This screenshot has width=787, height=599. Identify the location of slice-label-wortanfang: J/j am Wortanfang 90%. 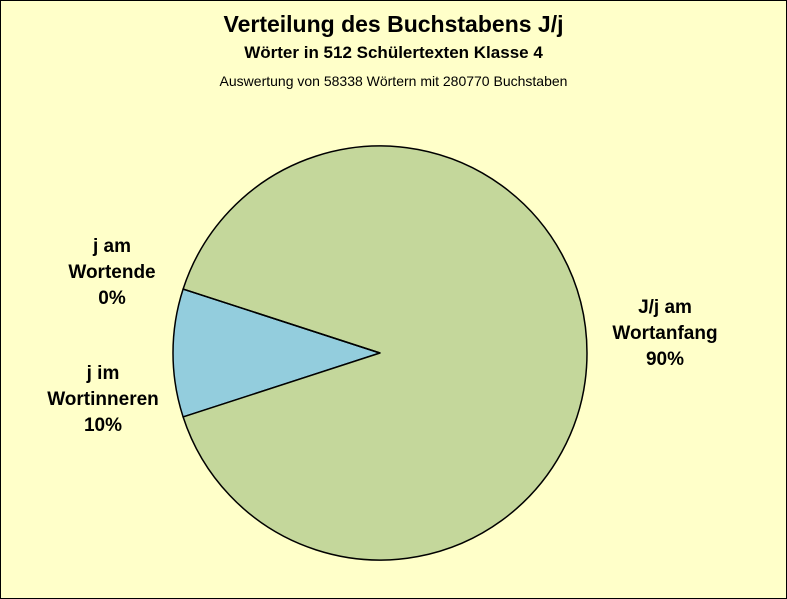
(665, 334).